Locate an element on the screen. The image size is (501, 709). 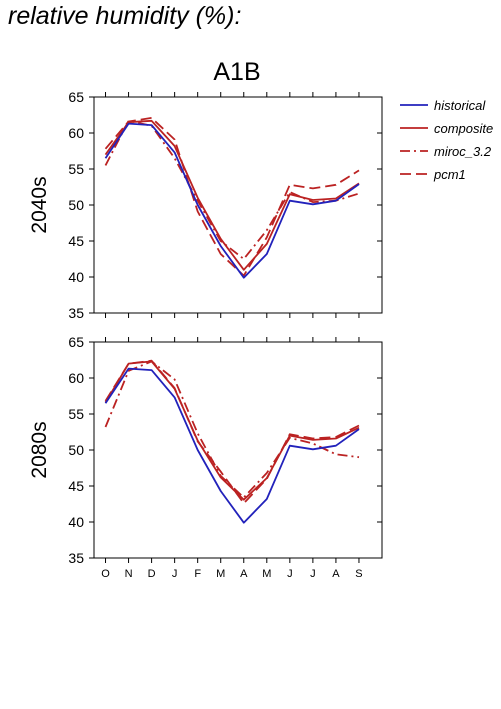
figure-heading: relative humidity (%): is located at coordinates (125, 16).